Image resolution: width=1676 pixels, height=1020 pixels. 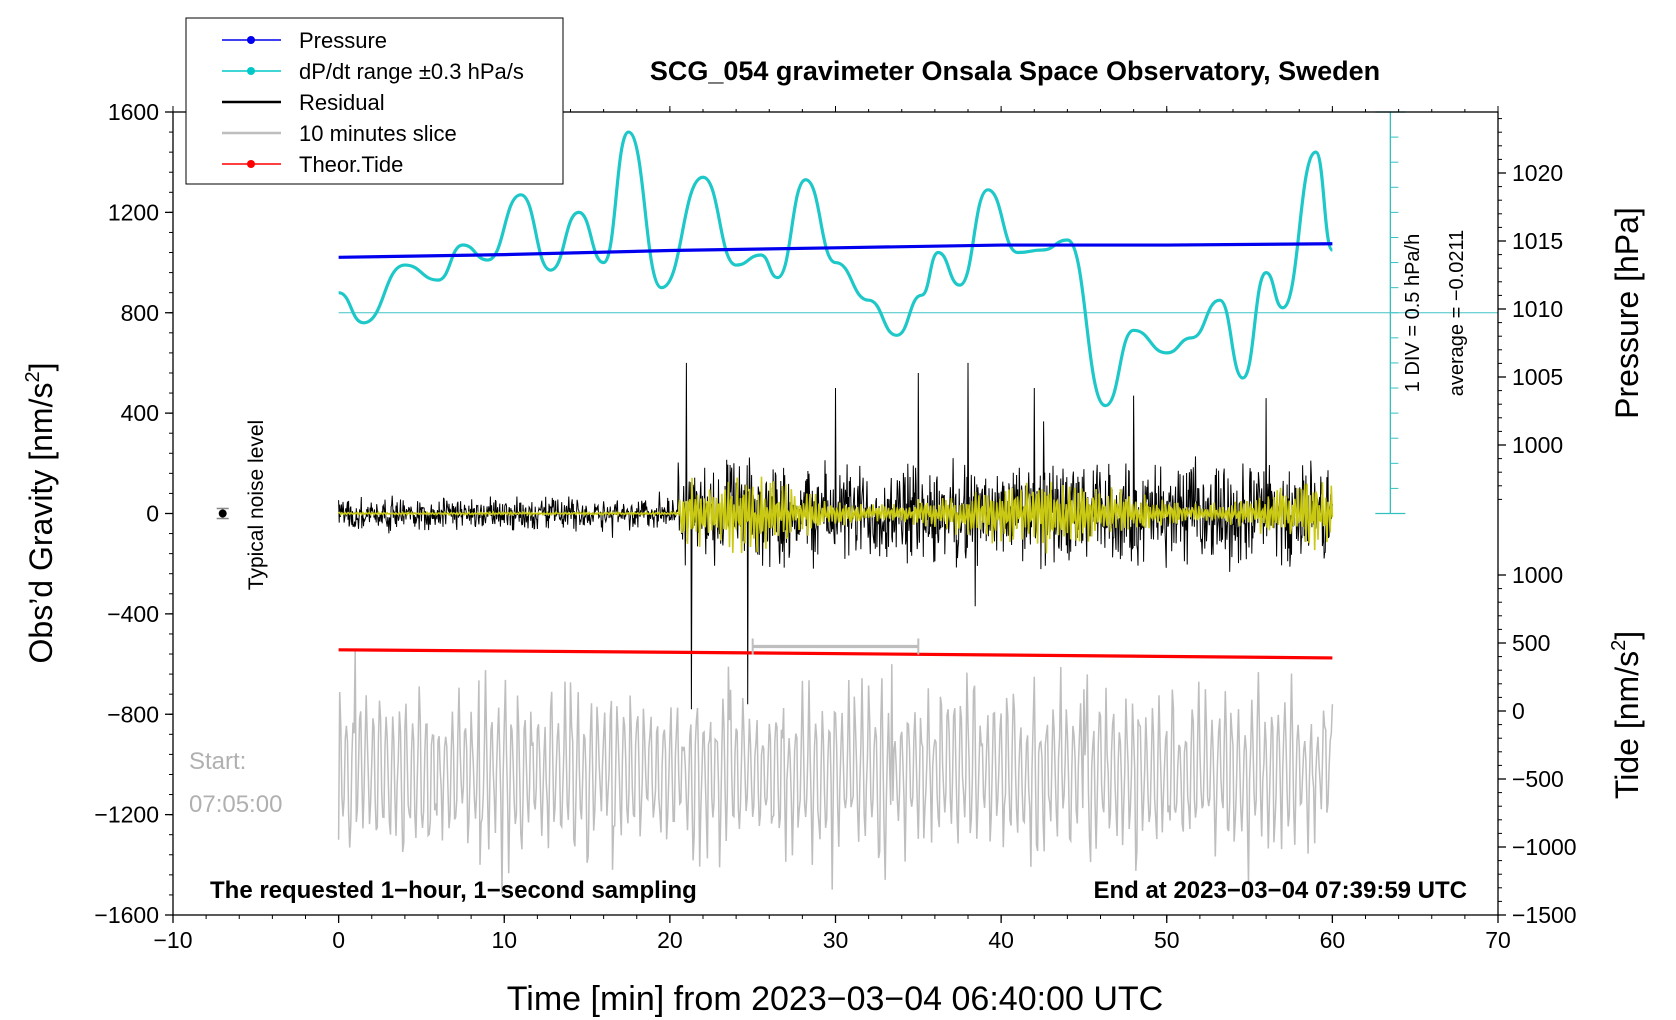 I want to click on start-label: Start:, so click(x=217, y=761).